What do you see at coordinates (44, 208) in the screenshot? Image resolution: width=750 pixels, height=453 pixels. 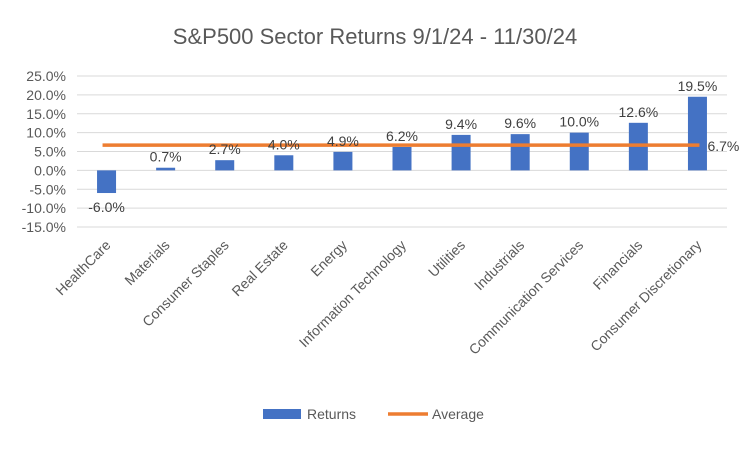 I see `y-tick-label: -10.0%` at bounding box center [44, 208].